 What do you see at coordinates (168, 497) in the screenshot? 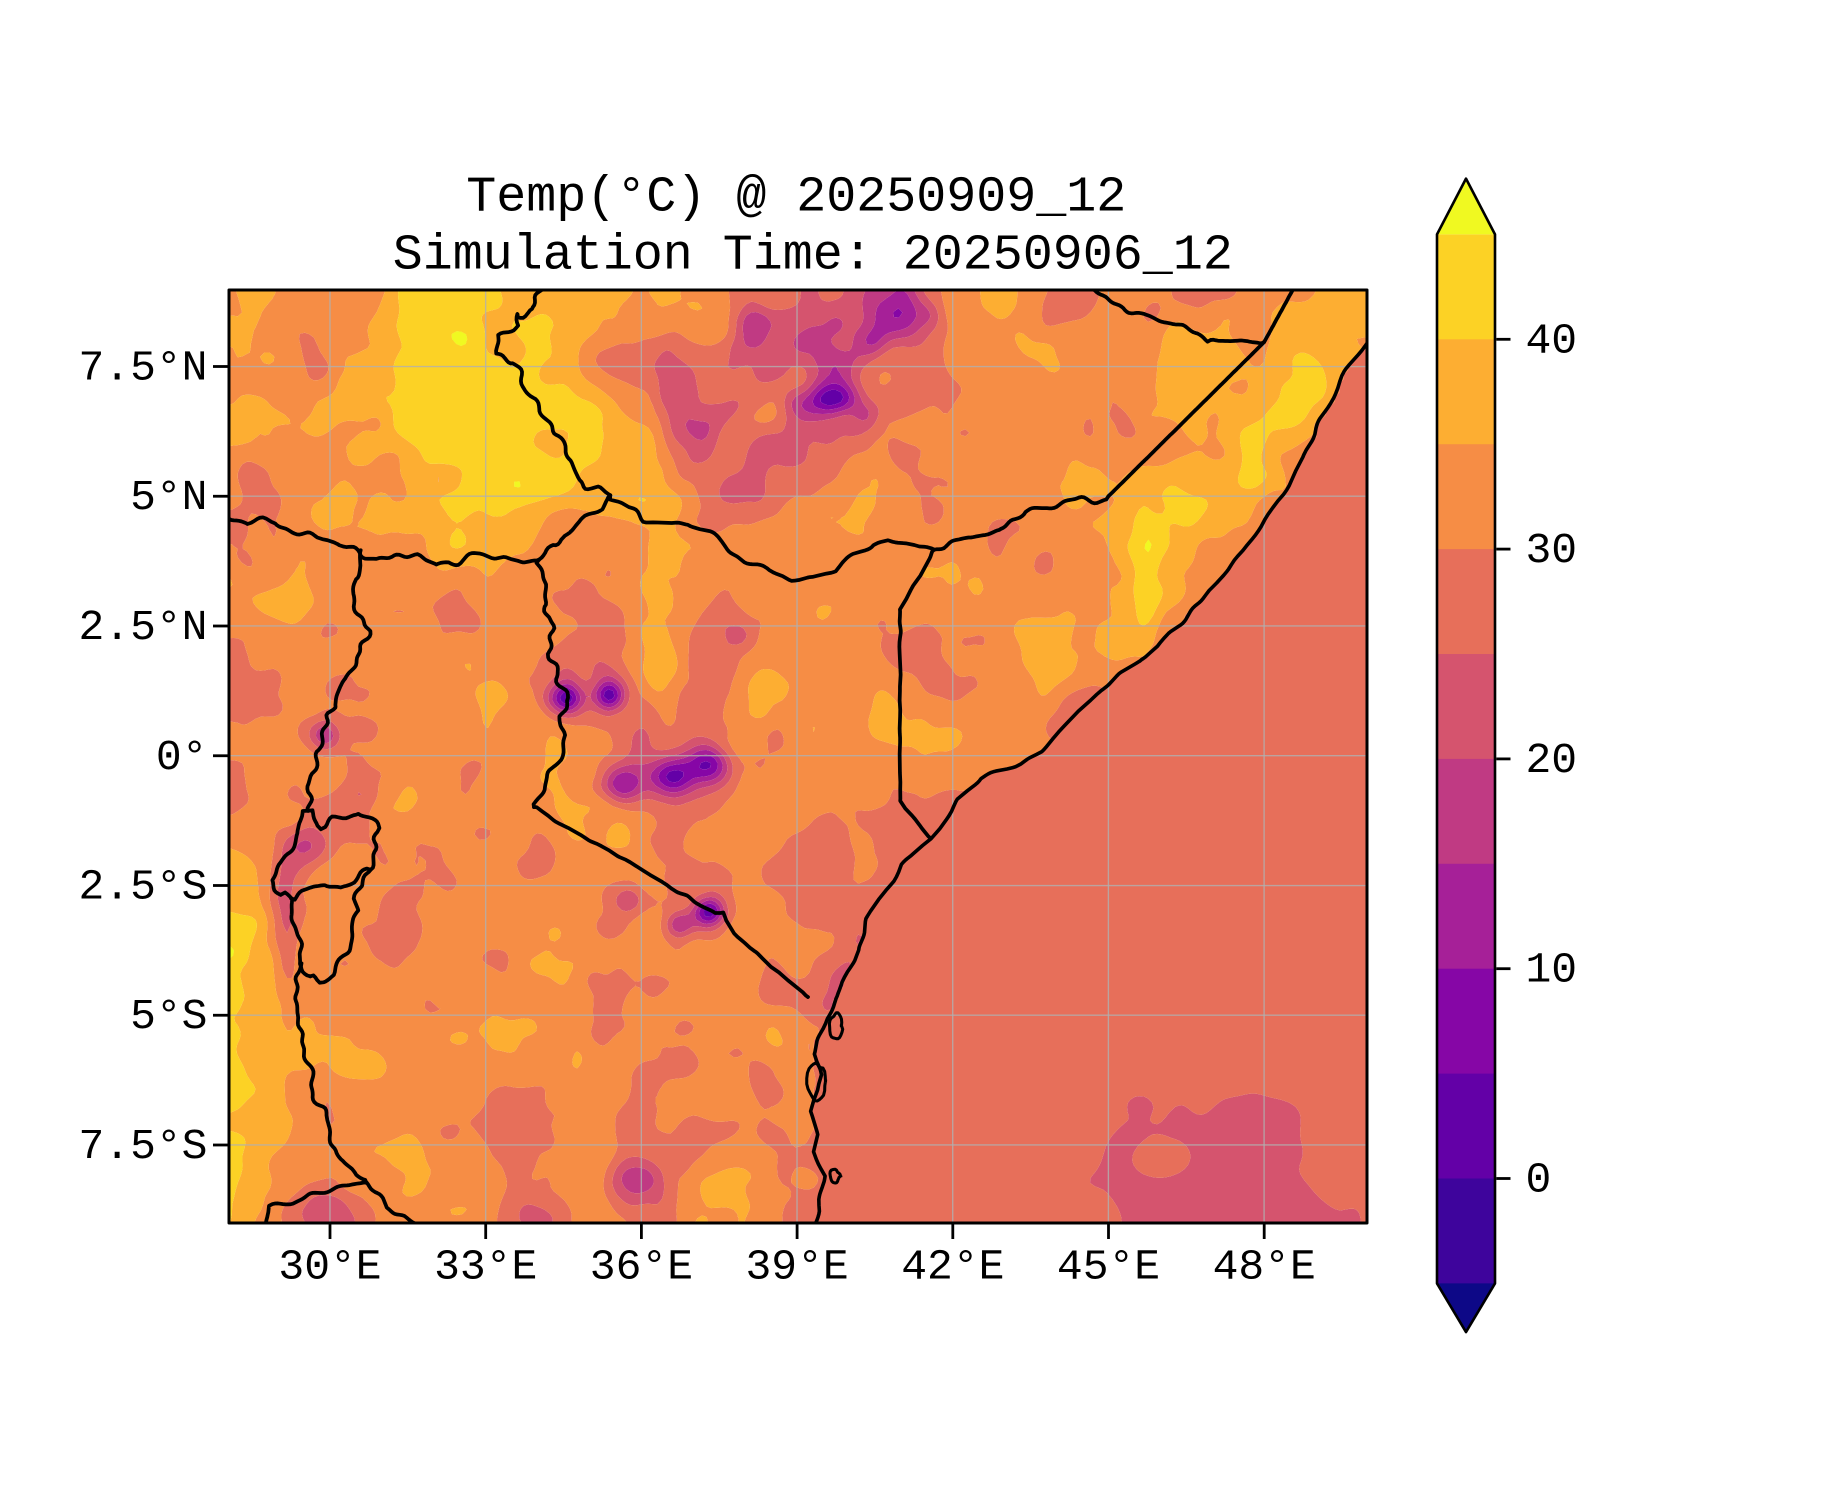
I see `svg-text: 5°N` at bounding box center [168, 497].